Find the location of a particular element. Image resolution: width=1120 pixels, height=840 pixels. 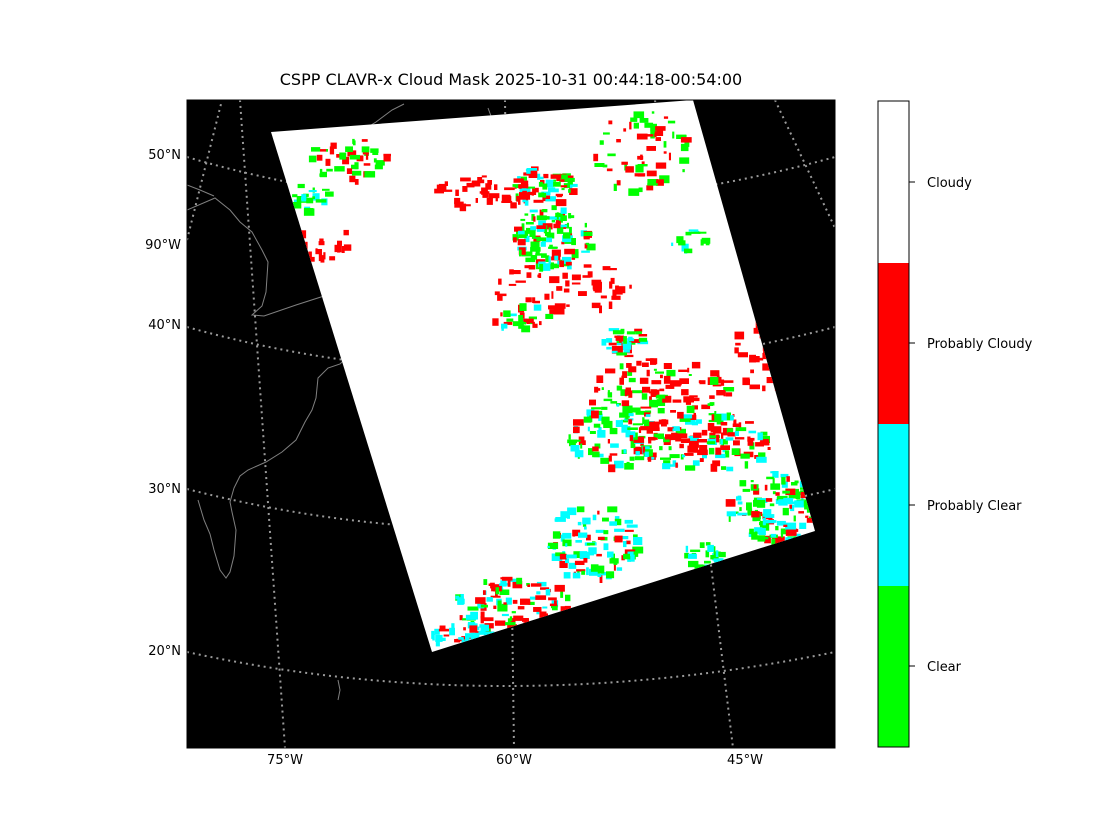

coastline-east-us is located at coordinates (267, 388).